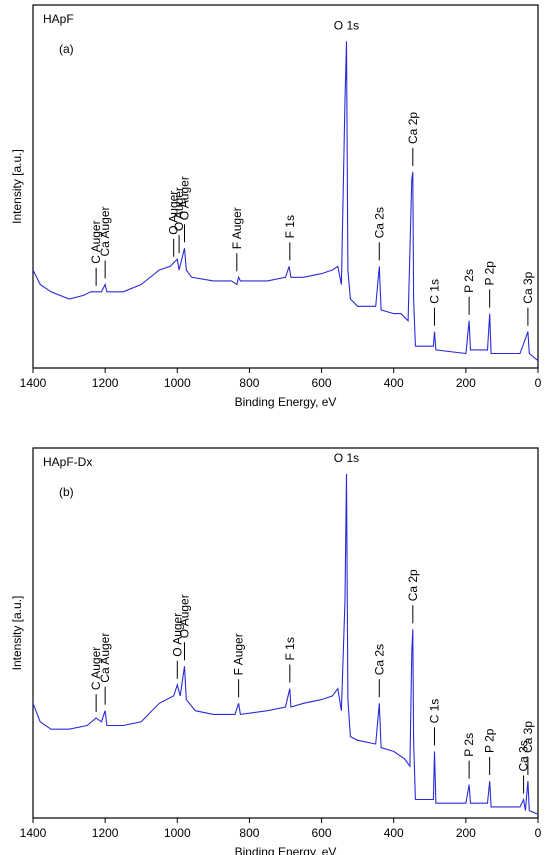  I want to click on panel-title: HApF-Dx, so click(67, 462).